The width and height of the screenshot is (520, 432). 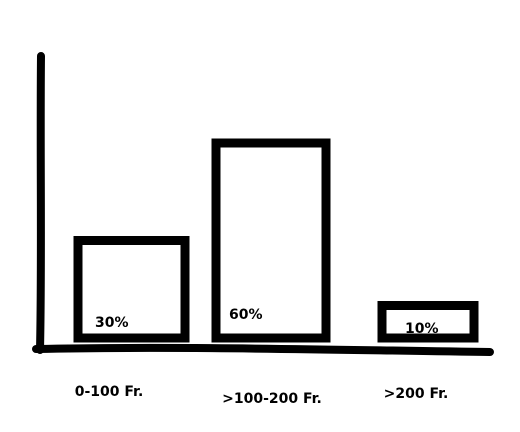 What do you see at coordinates (246, 315) in the screenshot?
I see `data-label-100-200-fr: 60%` at bounding box center [246, 315].